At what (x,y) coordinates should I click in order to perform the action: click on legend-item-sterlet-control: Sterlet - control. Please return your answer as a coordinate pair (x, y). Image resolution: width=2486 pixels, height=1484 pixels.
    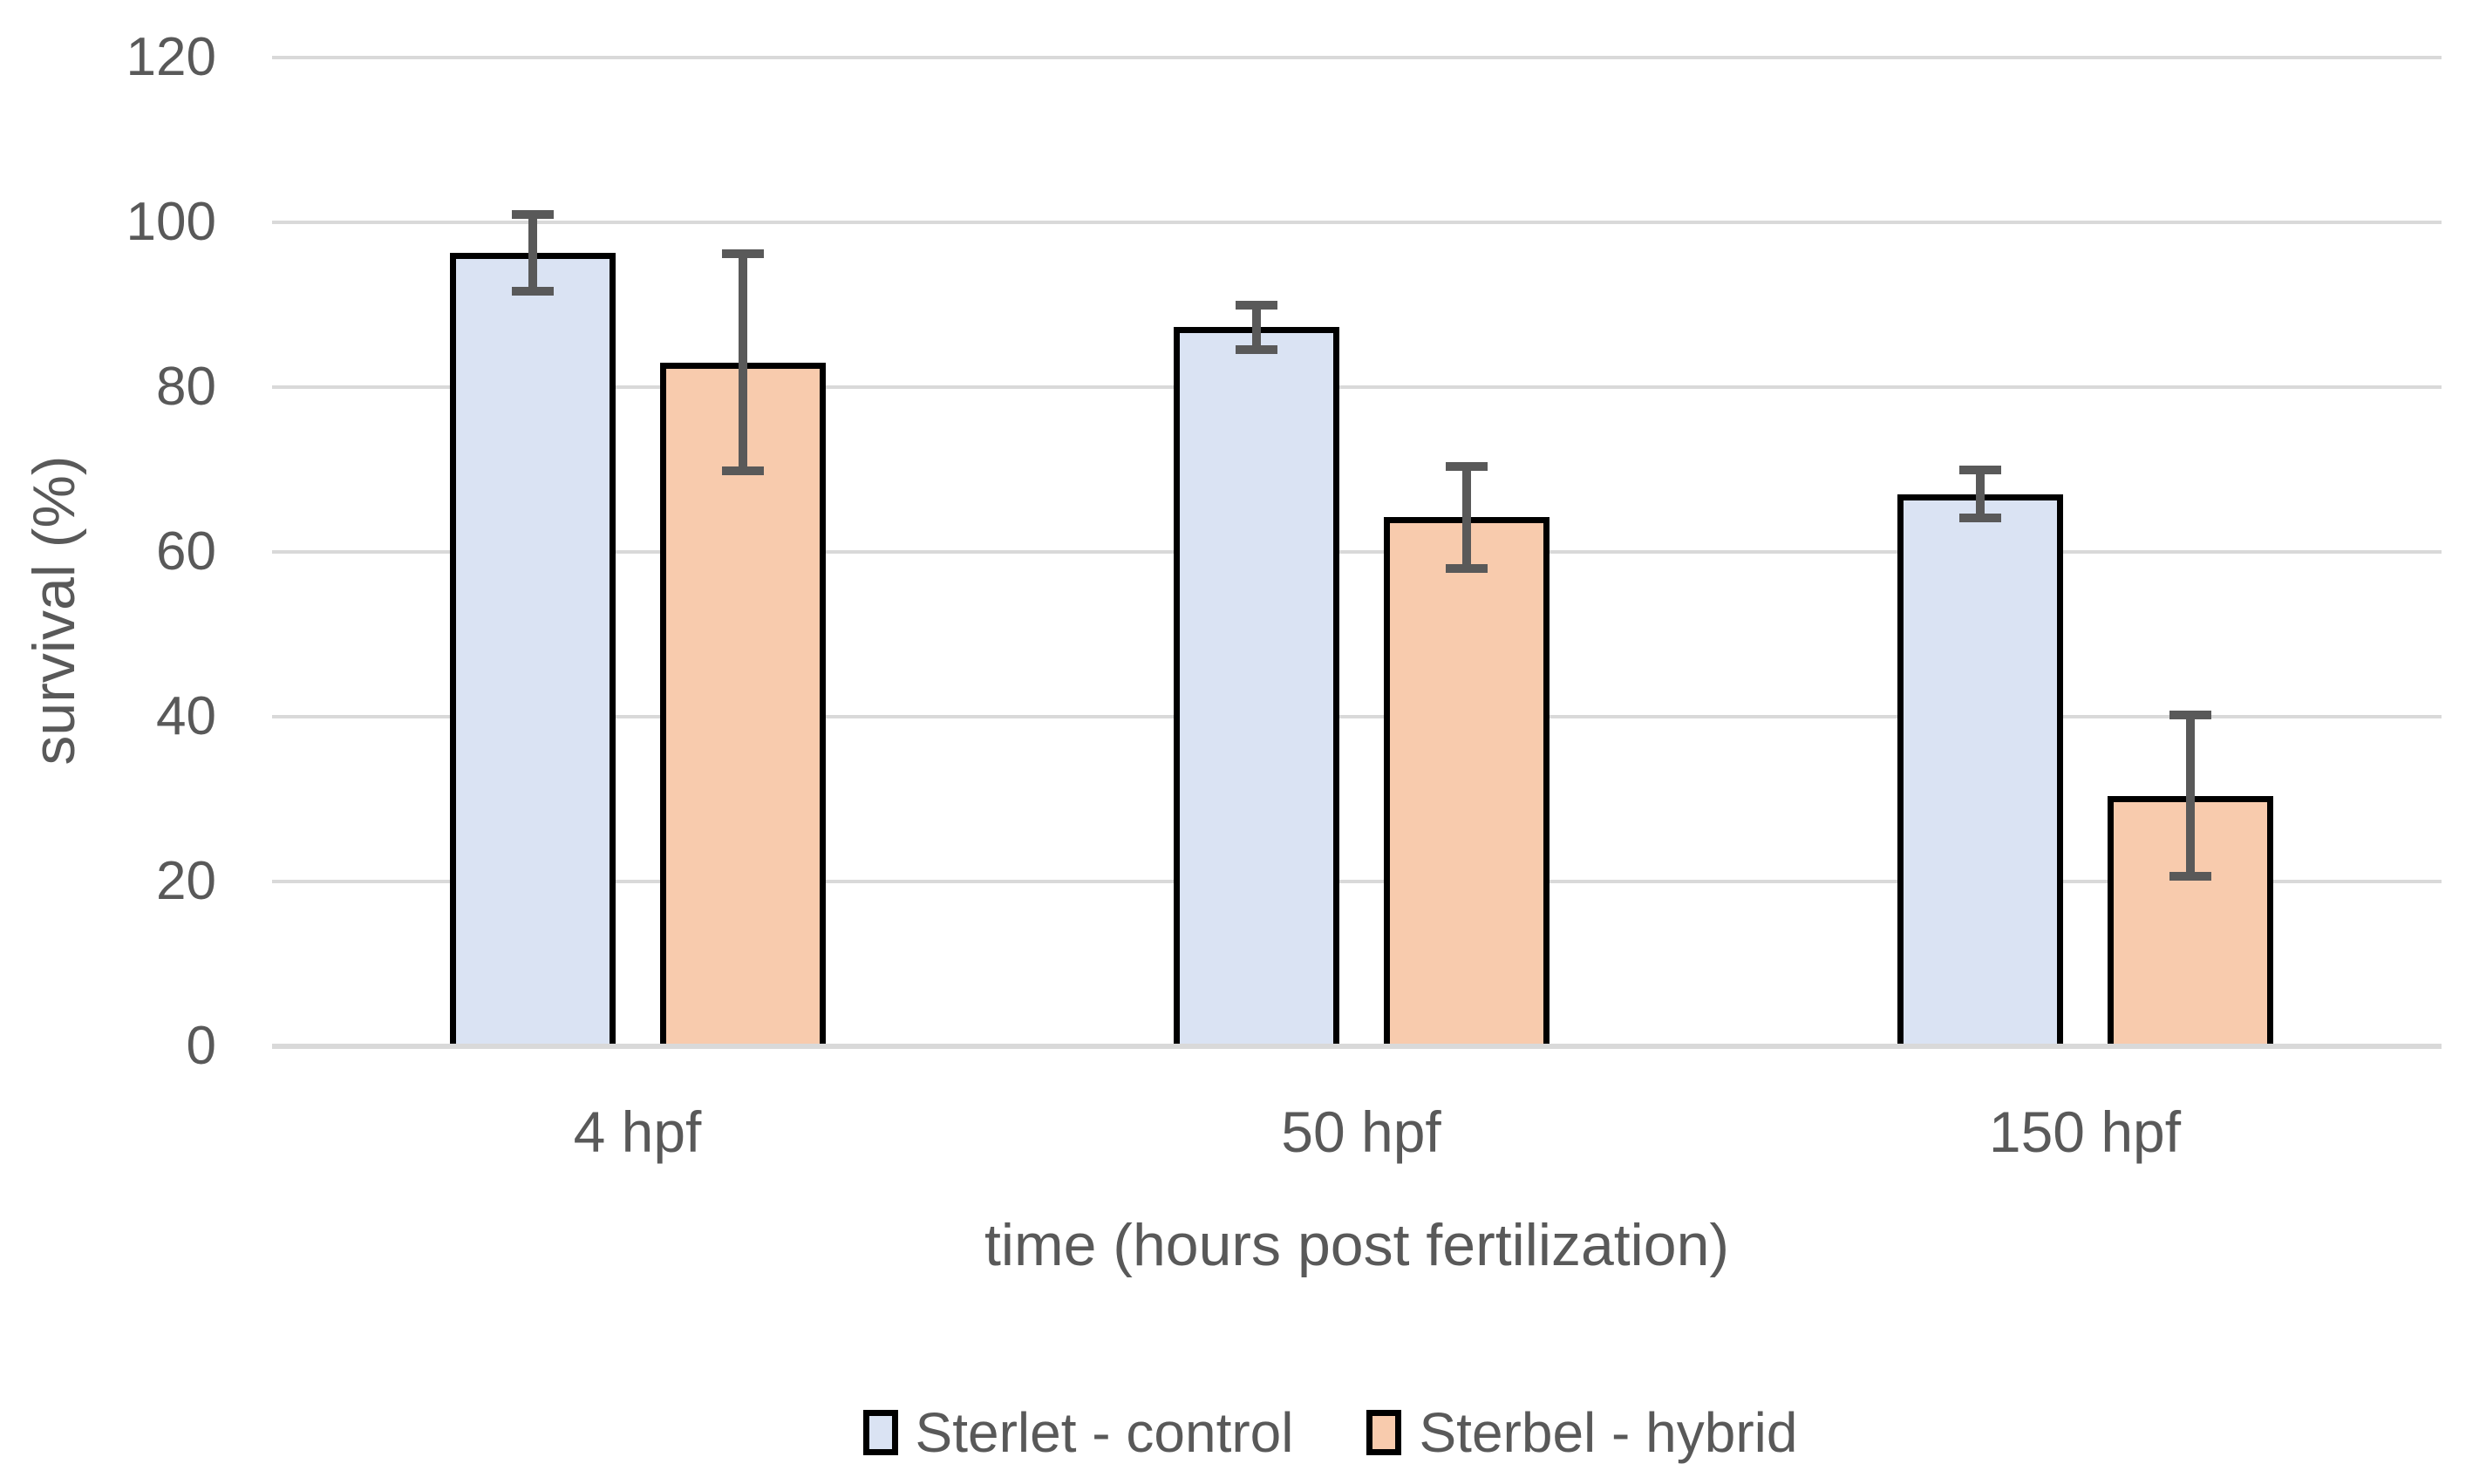
    Looking at the image, I should click on (1078, 1432).